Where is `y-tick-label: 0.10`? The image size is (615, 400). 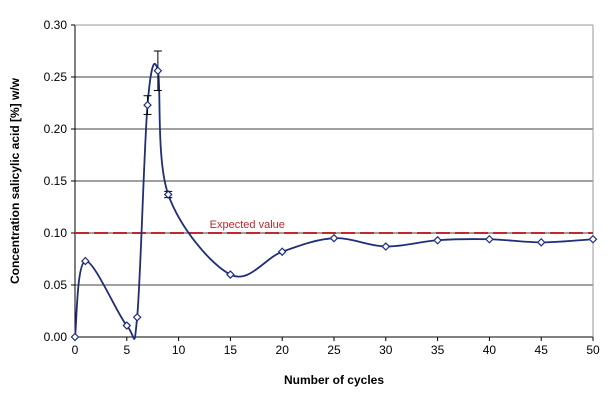 y-tick-label: 0.10 is located at coordinates (56, 233).